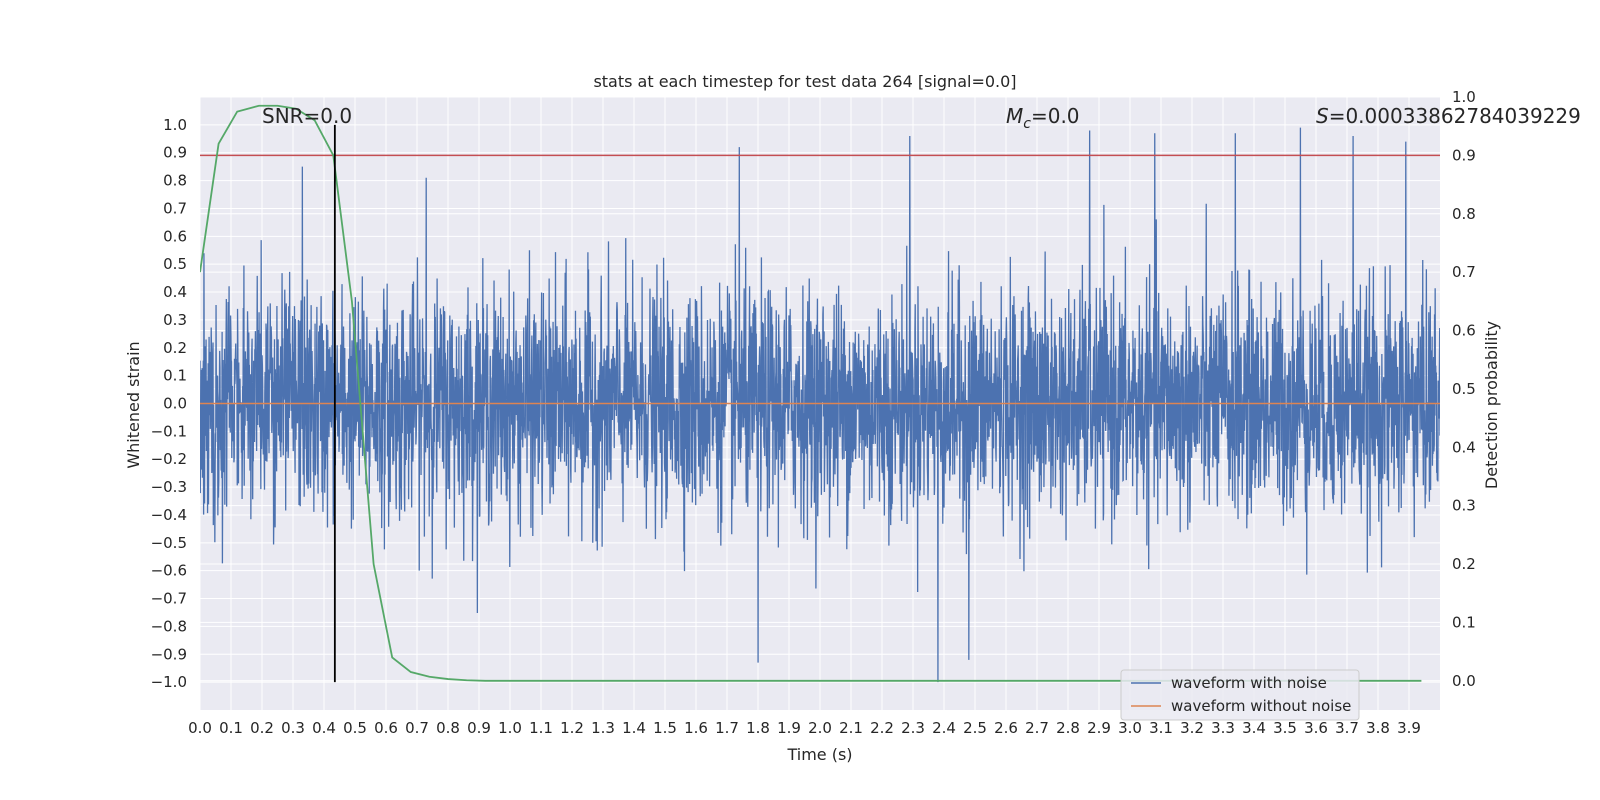 This screenshot has width=1600, height=800. Describe the element at coordinates (1464, 506) in the screenshot. I see `y2-tick-label: 0.3` at that location.